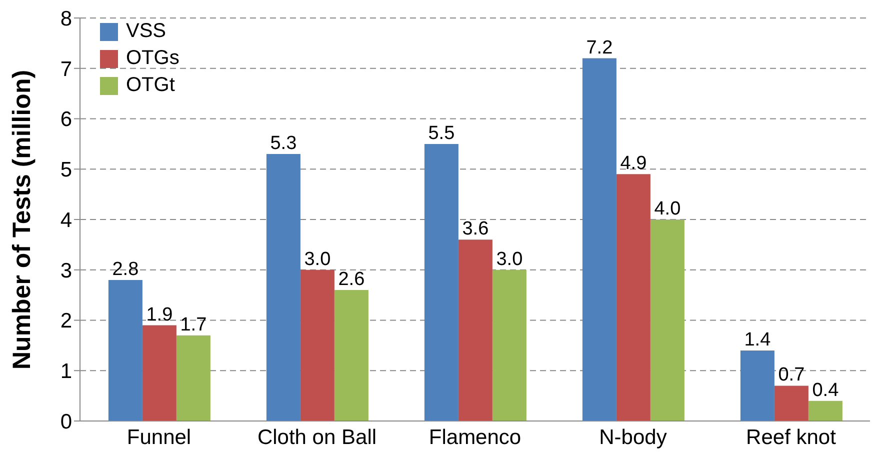  What do you see at coordinates (66, 69) in the screenshot?
I see `y-tick-label: 7` at bounding box center [66, 69].